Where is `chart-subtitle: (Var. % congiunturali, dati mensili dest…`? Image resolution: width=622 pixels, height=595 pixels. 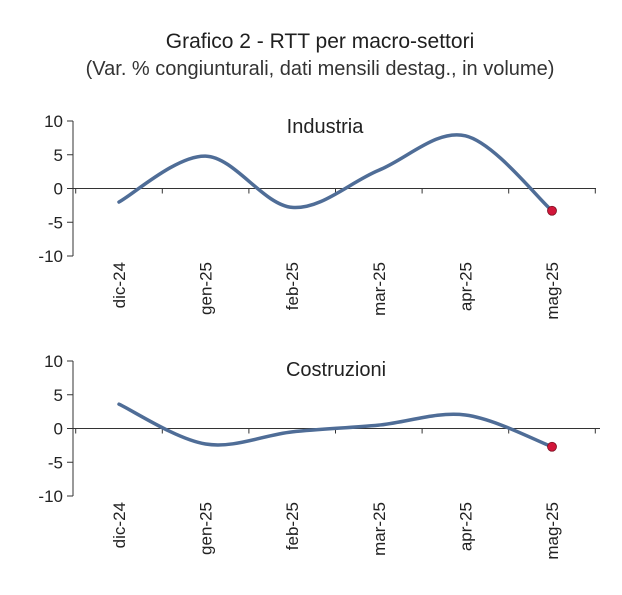
chart-subtitle: (Var. % congiunturali, dati mensili dest… is located at coordinates (320, 69).